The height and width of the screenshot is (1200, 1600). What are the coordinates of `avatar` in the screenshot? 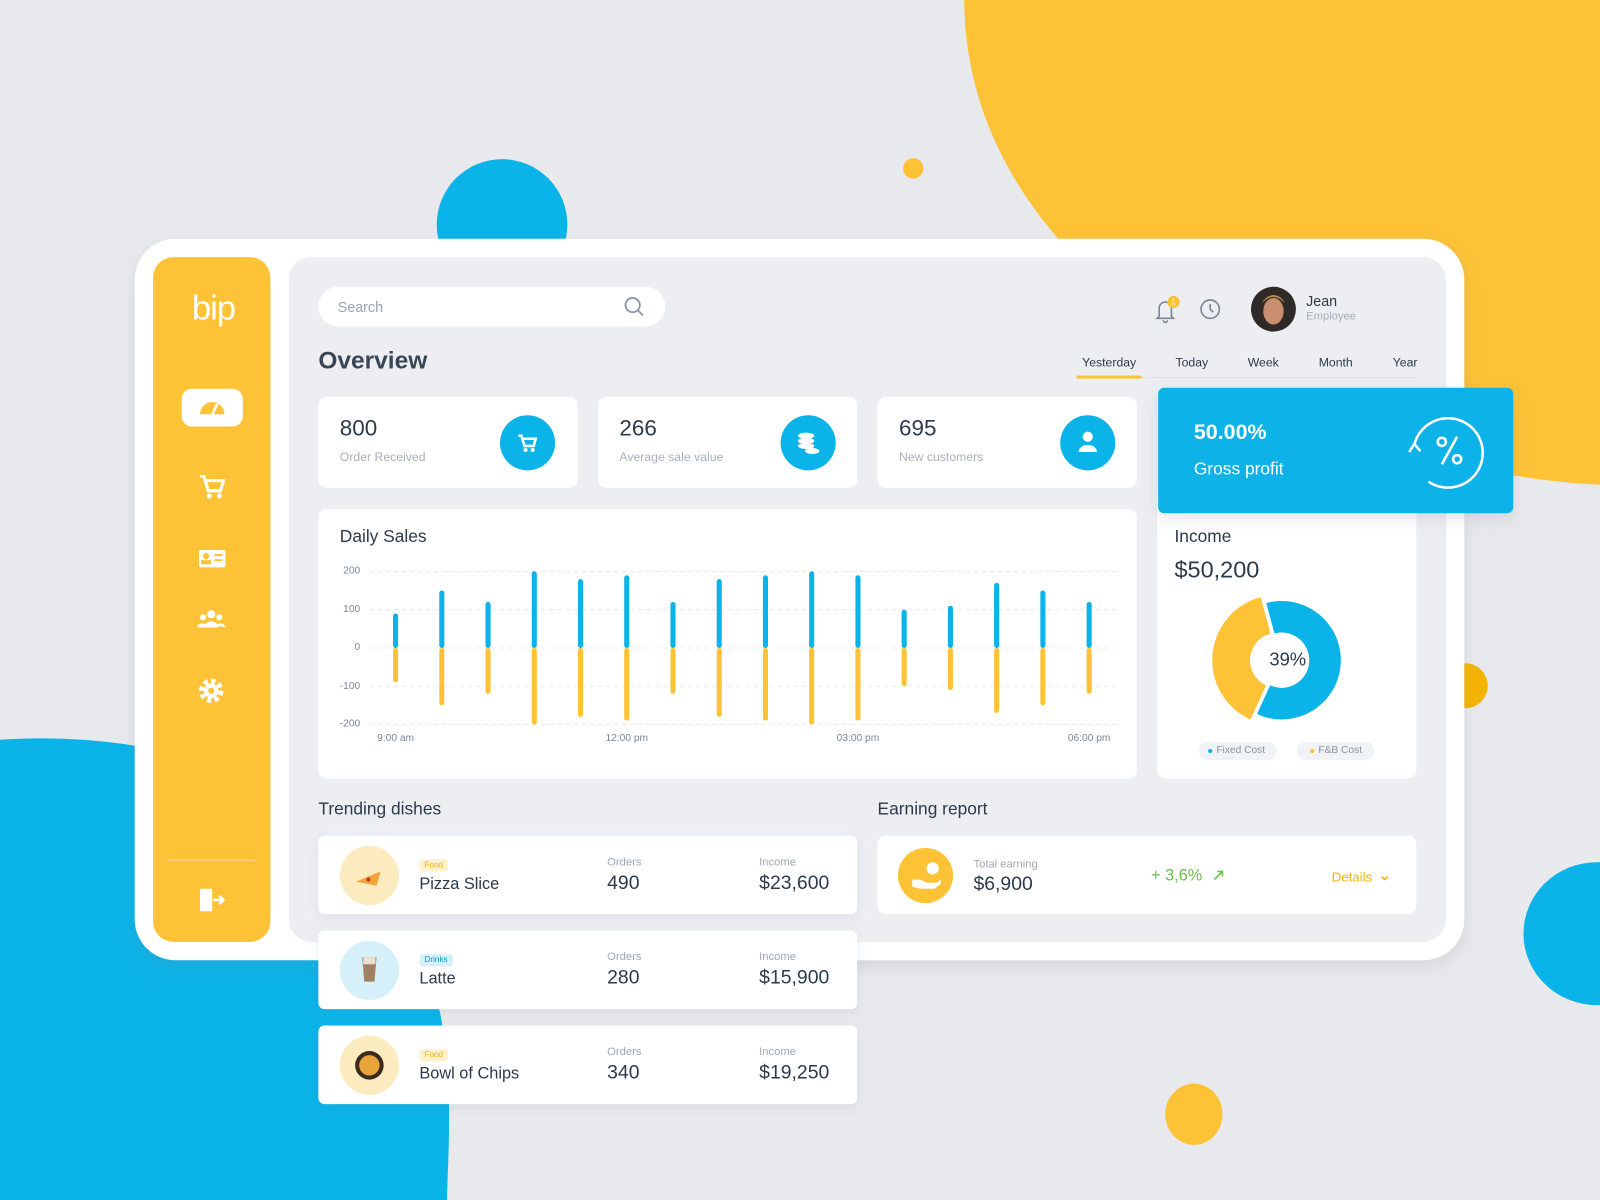 It's located at (1273, 309).